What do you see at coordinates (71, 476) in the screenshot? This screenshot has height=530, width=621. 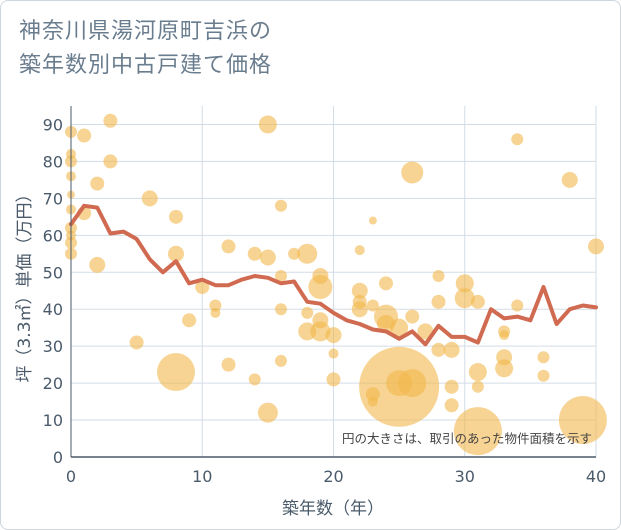 I see `x-tick-label: 0` at bounding box center [71, 476].